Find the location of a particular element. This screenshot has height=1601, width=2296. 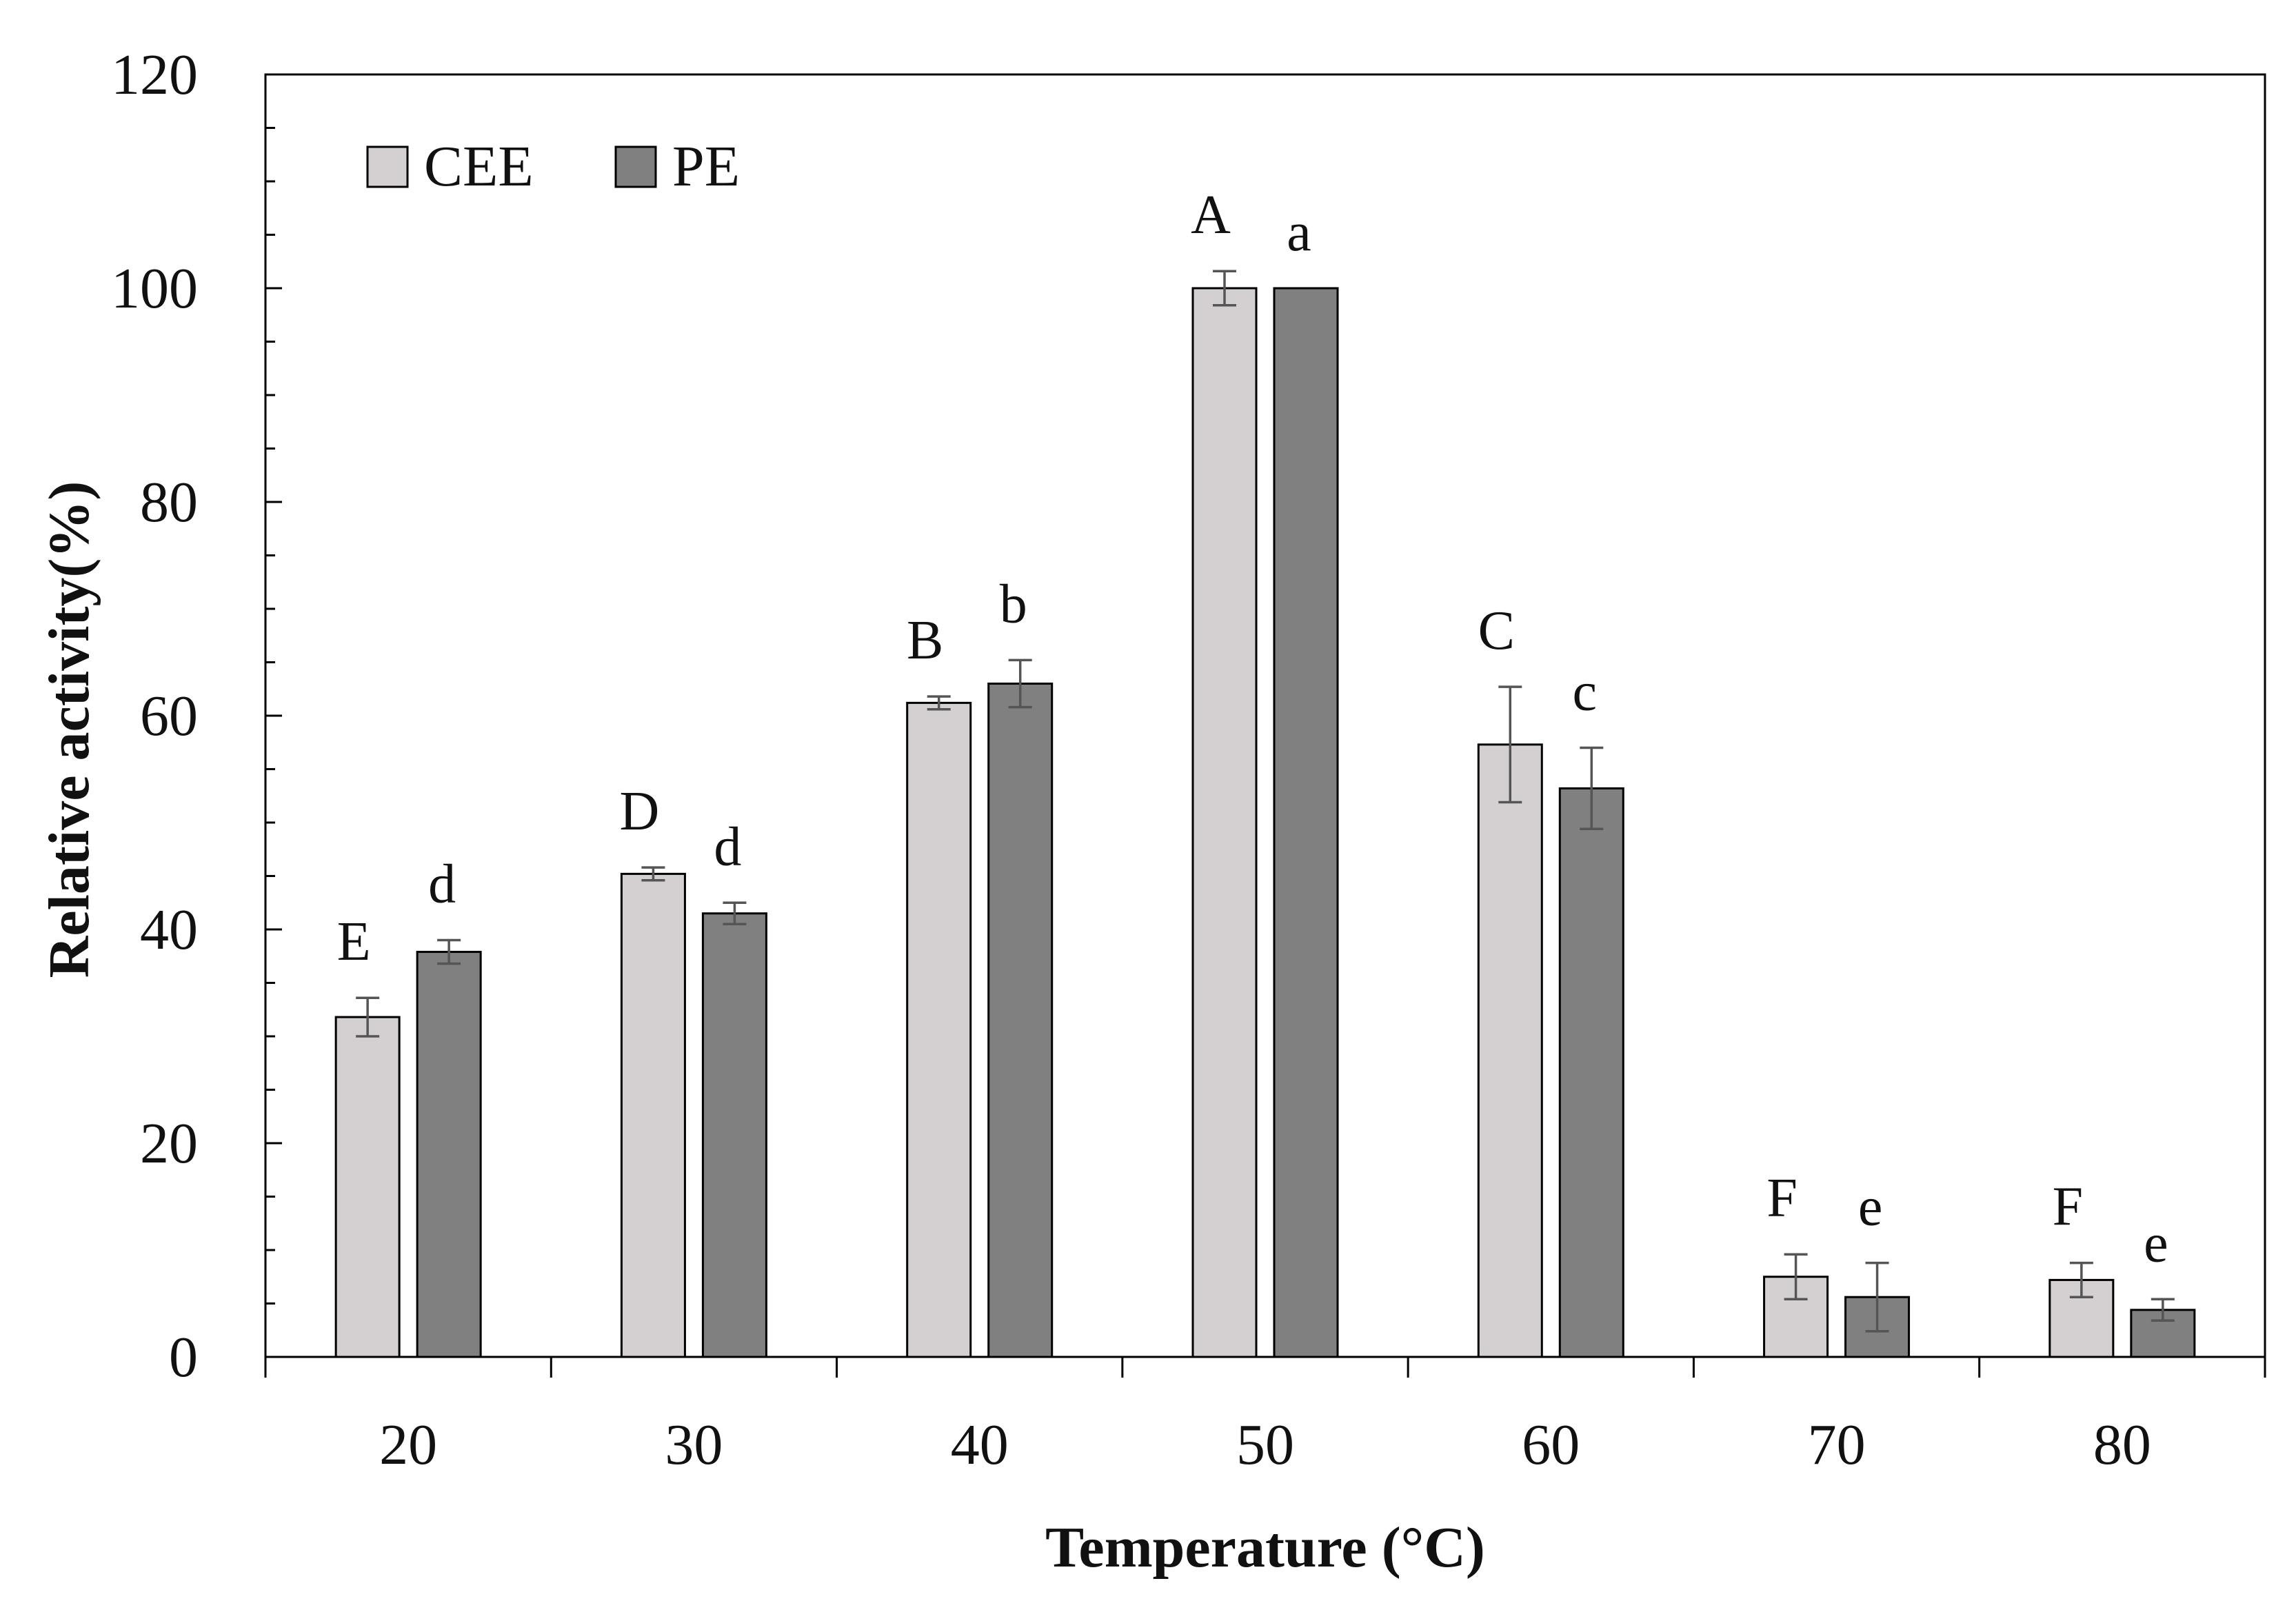

y-tick-label: 80 is located at coordinates (169, 502).